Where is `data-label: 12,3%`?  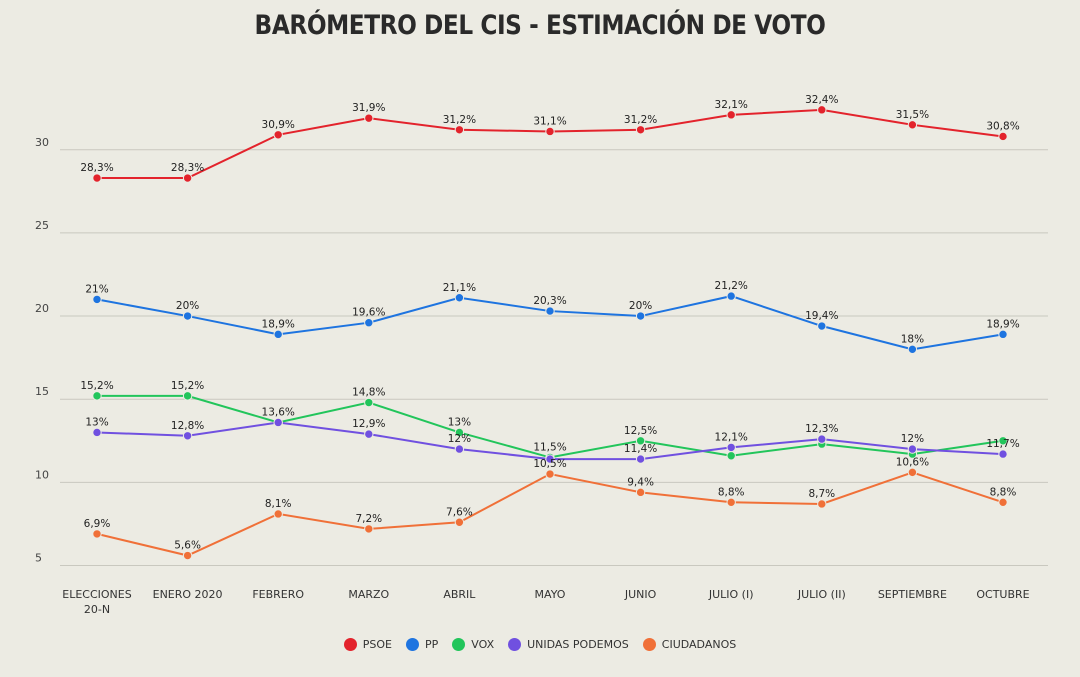 data-label: 12,3% is located at coordinates (821, 429).